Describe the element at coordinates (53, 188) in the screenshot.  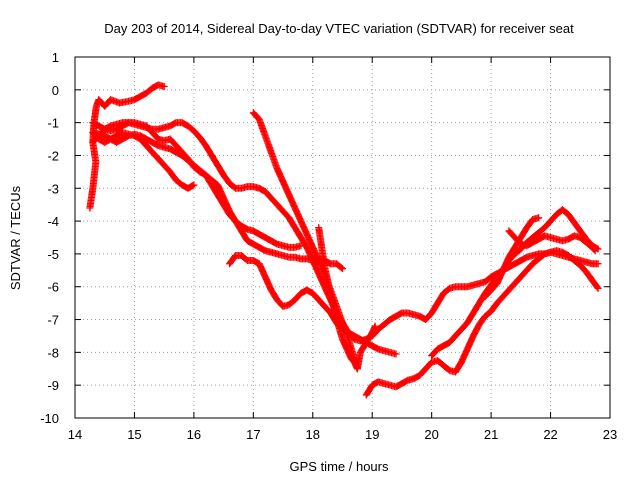
I see `y-tick-label: -3` at that location.